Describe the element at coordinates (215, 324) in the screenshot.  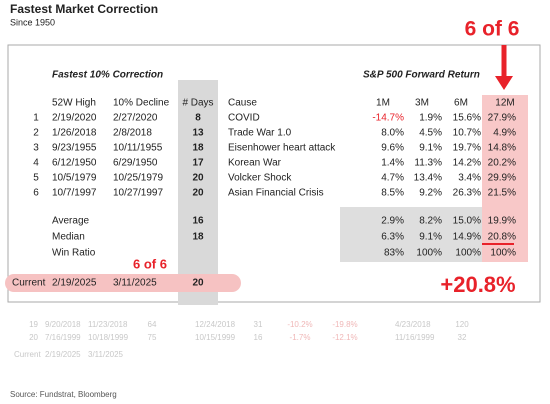
I see `ghost-cell: 12/24/2018` at that location.